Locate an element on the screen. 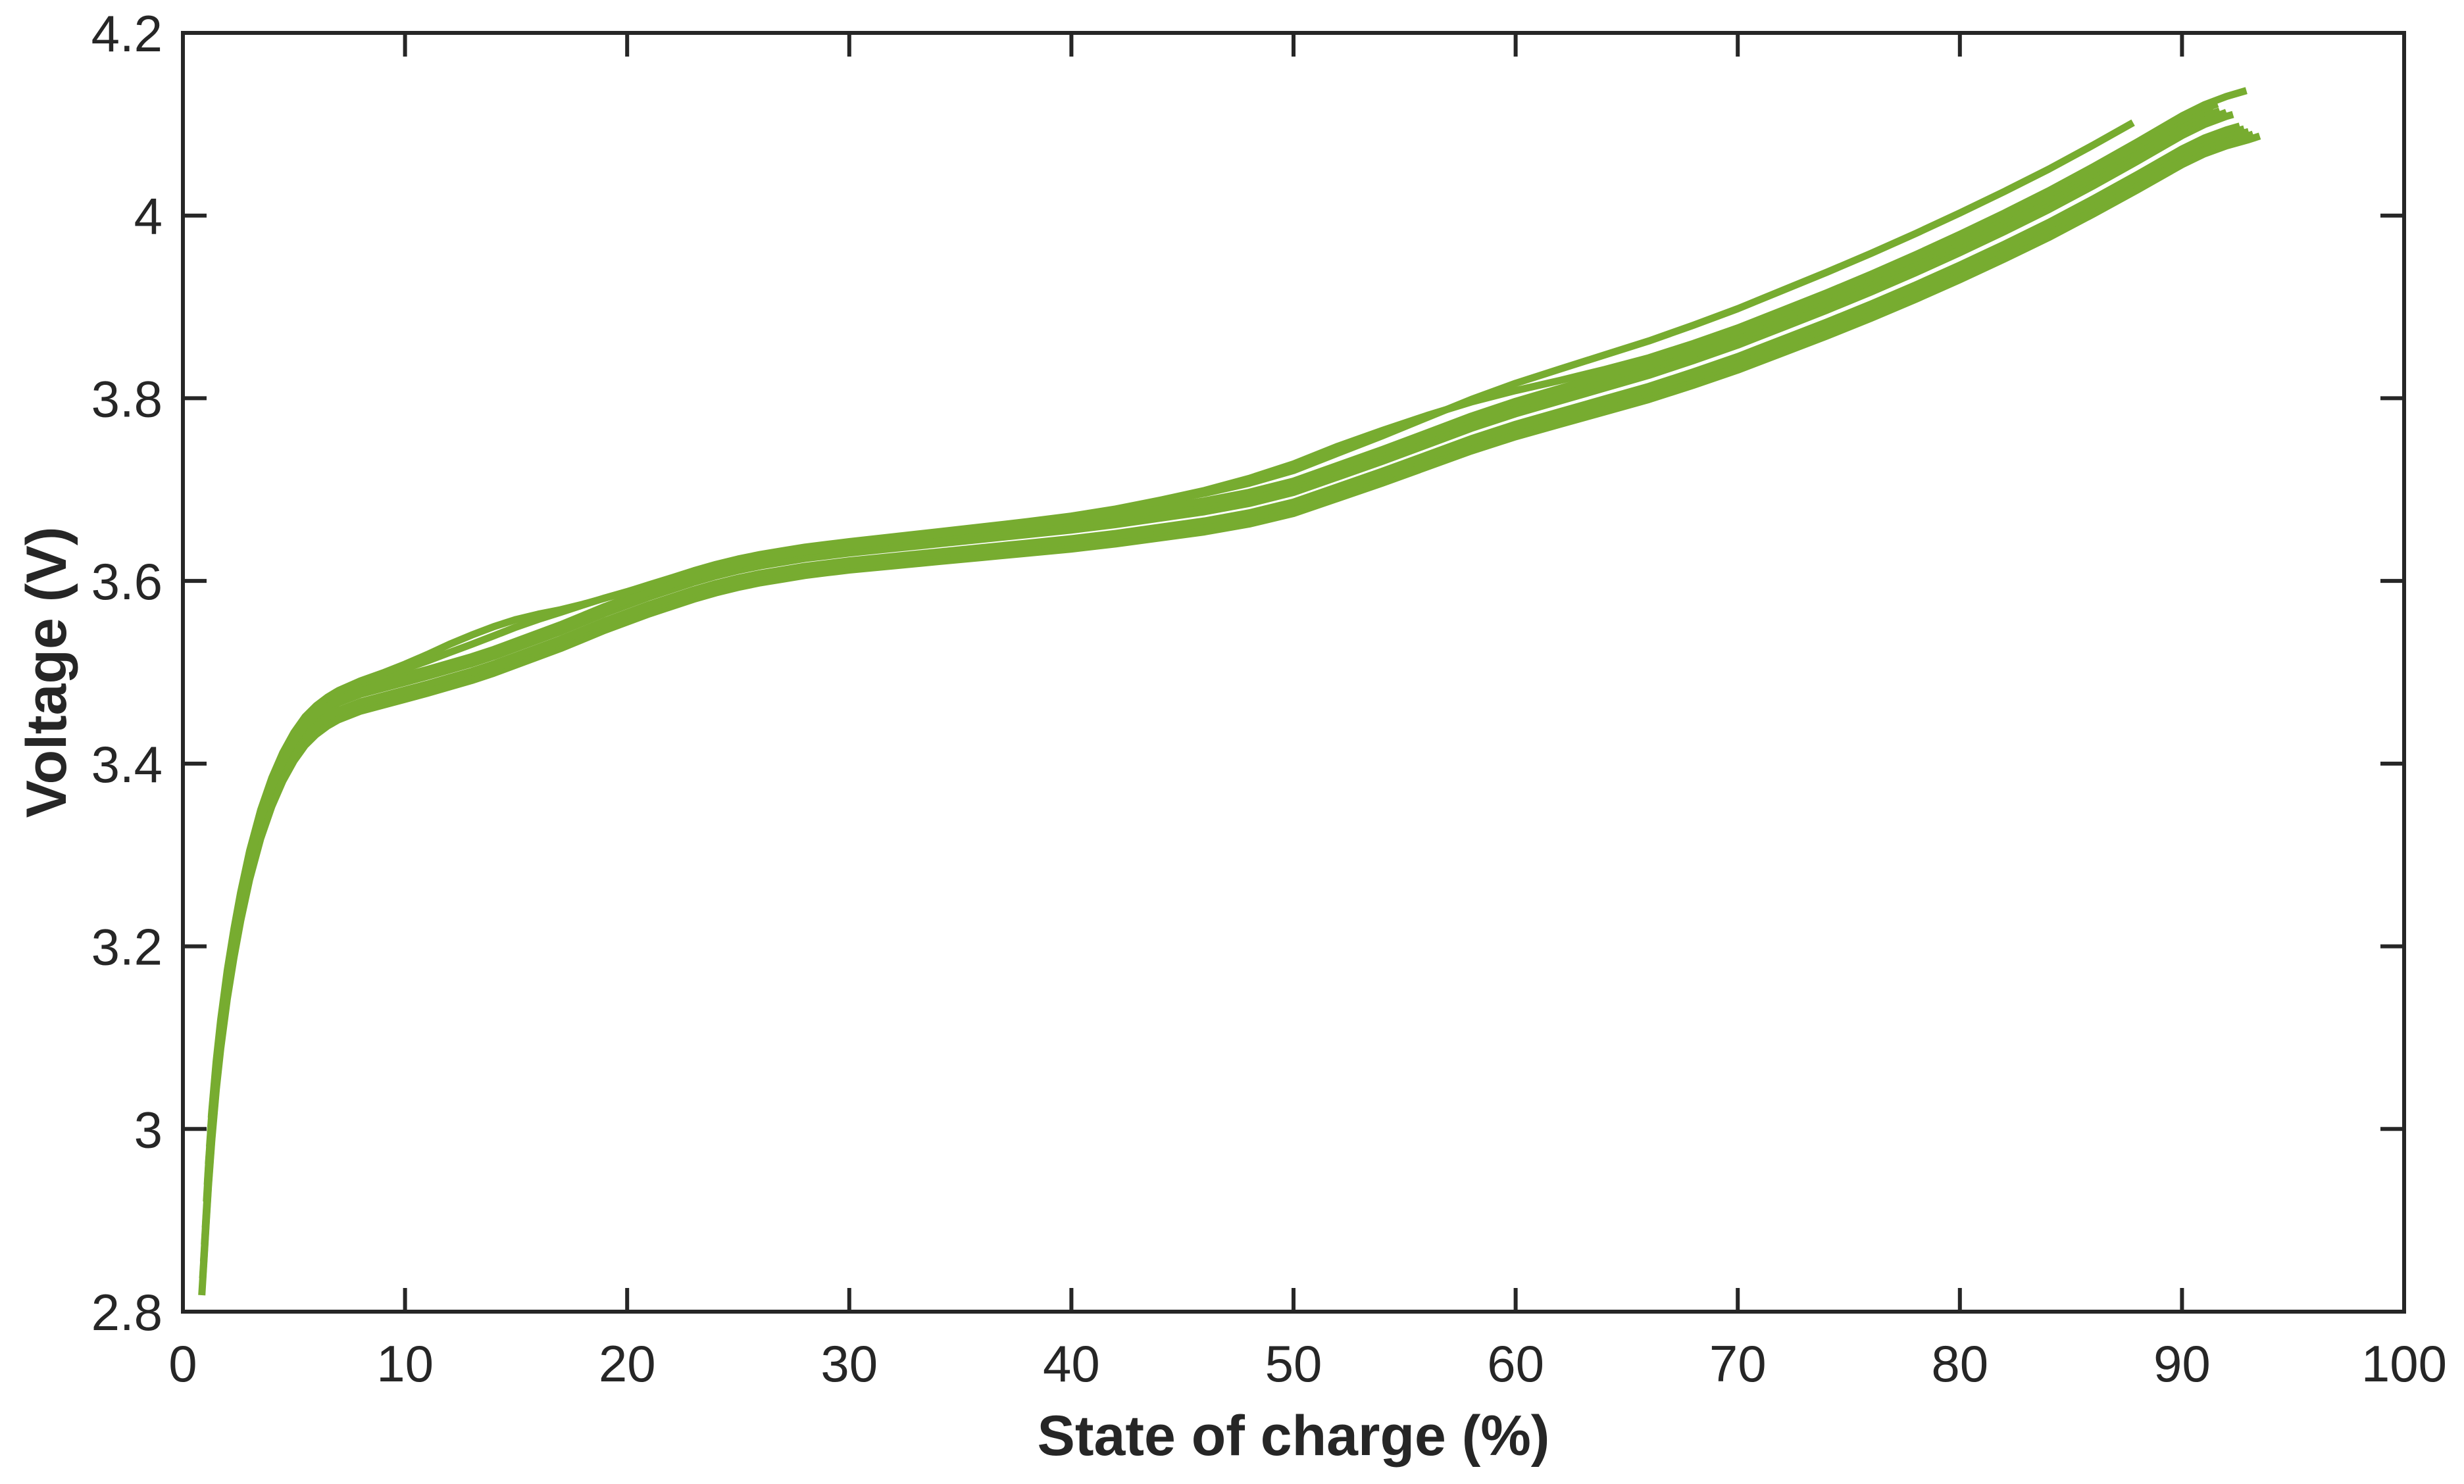 Image resolution: width=2464 pixels, height=1484 pixels. x-tick-label: 30 is located at coordinates (849, 1364).